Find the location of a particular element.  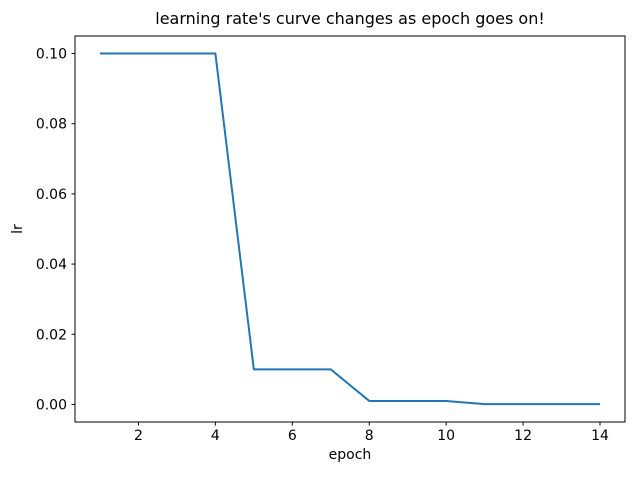

y-tick-label: 0.06 is located at coordinates (51, 195).